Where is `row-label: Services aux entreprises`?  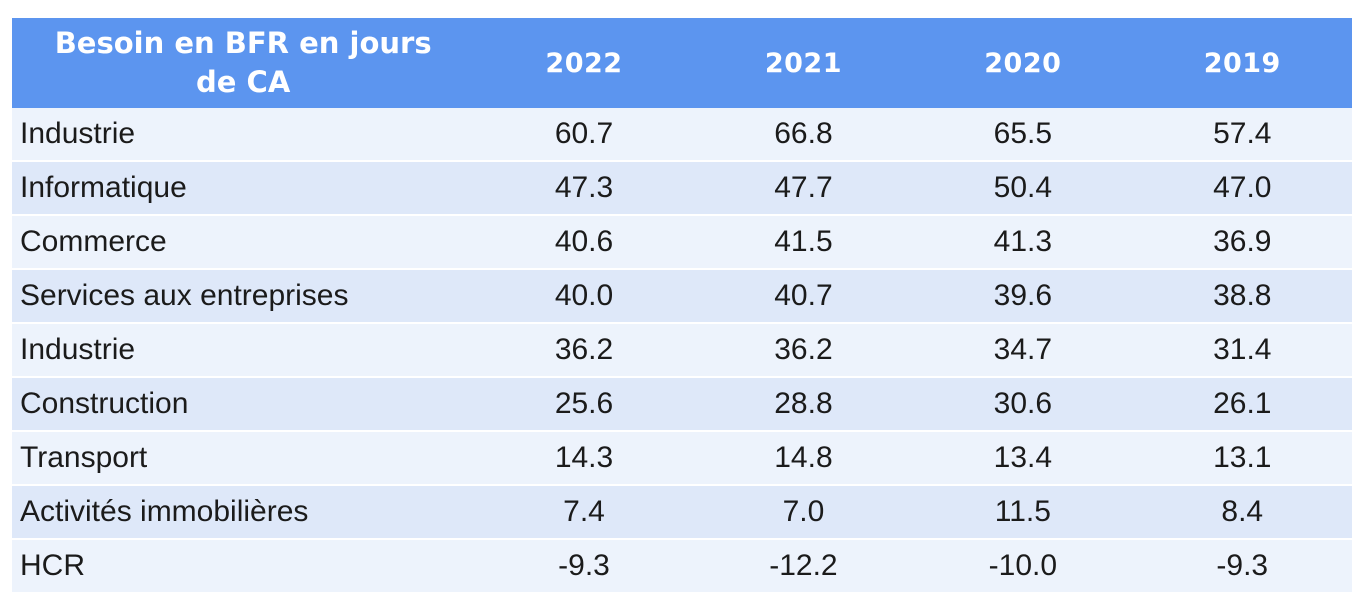
row-label: Services aux entreprises is located at coordinates (184, 295).